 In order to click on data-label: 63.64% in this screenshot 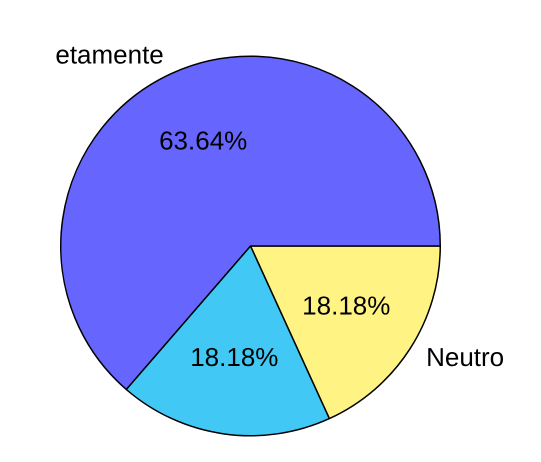, I will do `click(203, 141)`.